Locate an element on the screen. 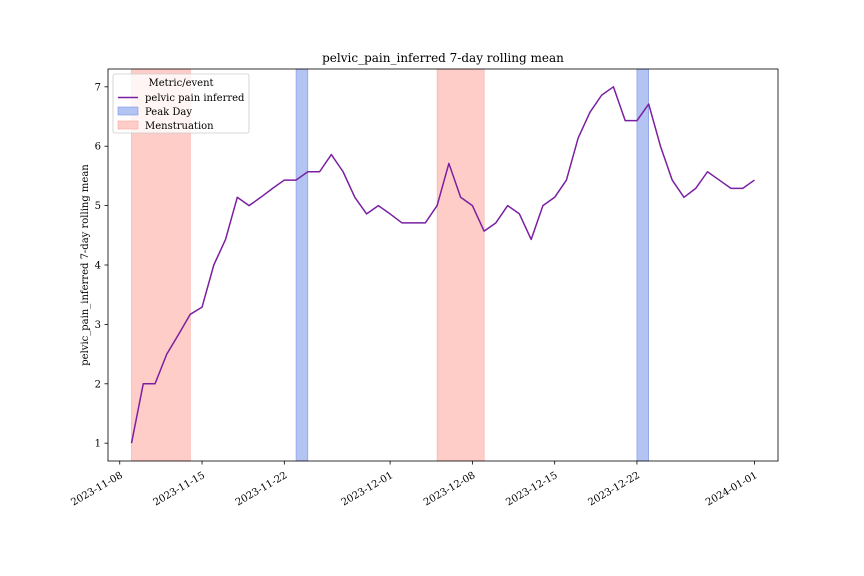 Image resolution: width=864 pixels, height=576 pixels. y-axis: 1 2 3 4 5 6 7 is located at coordinates (101, 266).